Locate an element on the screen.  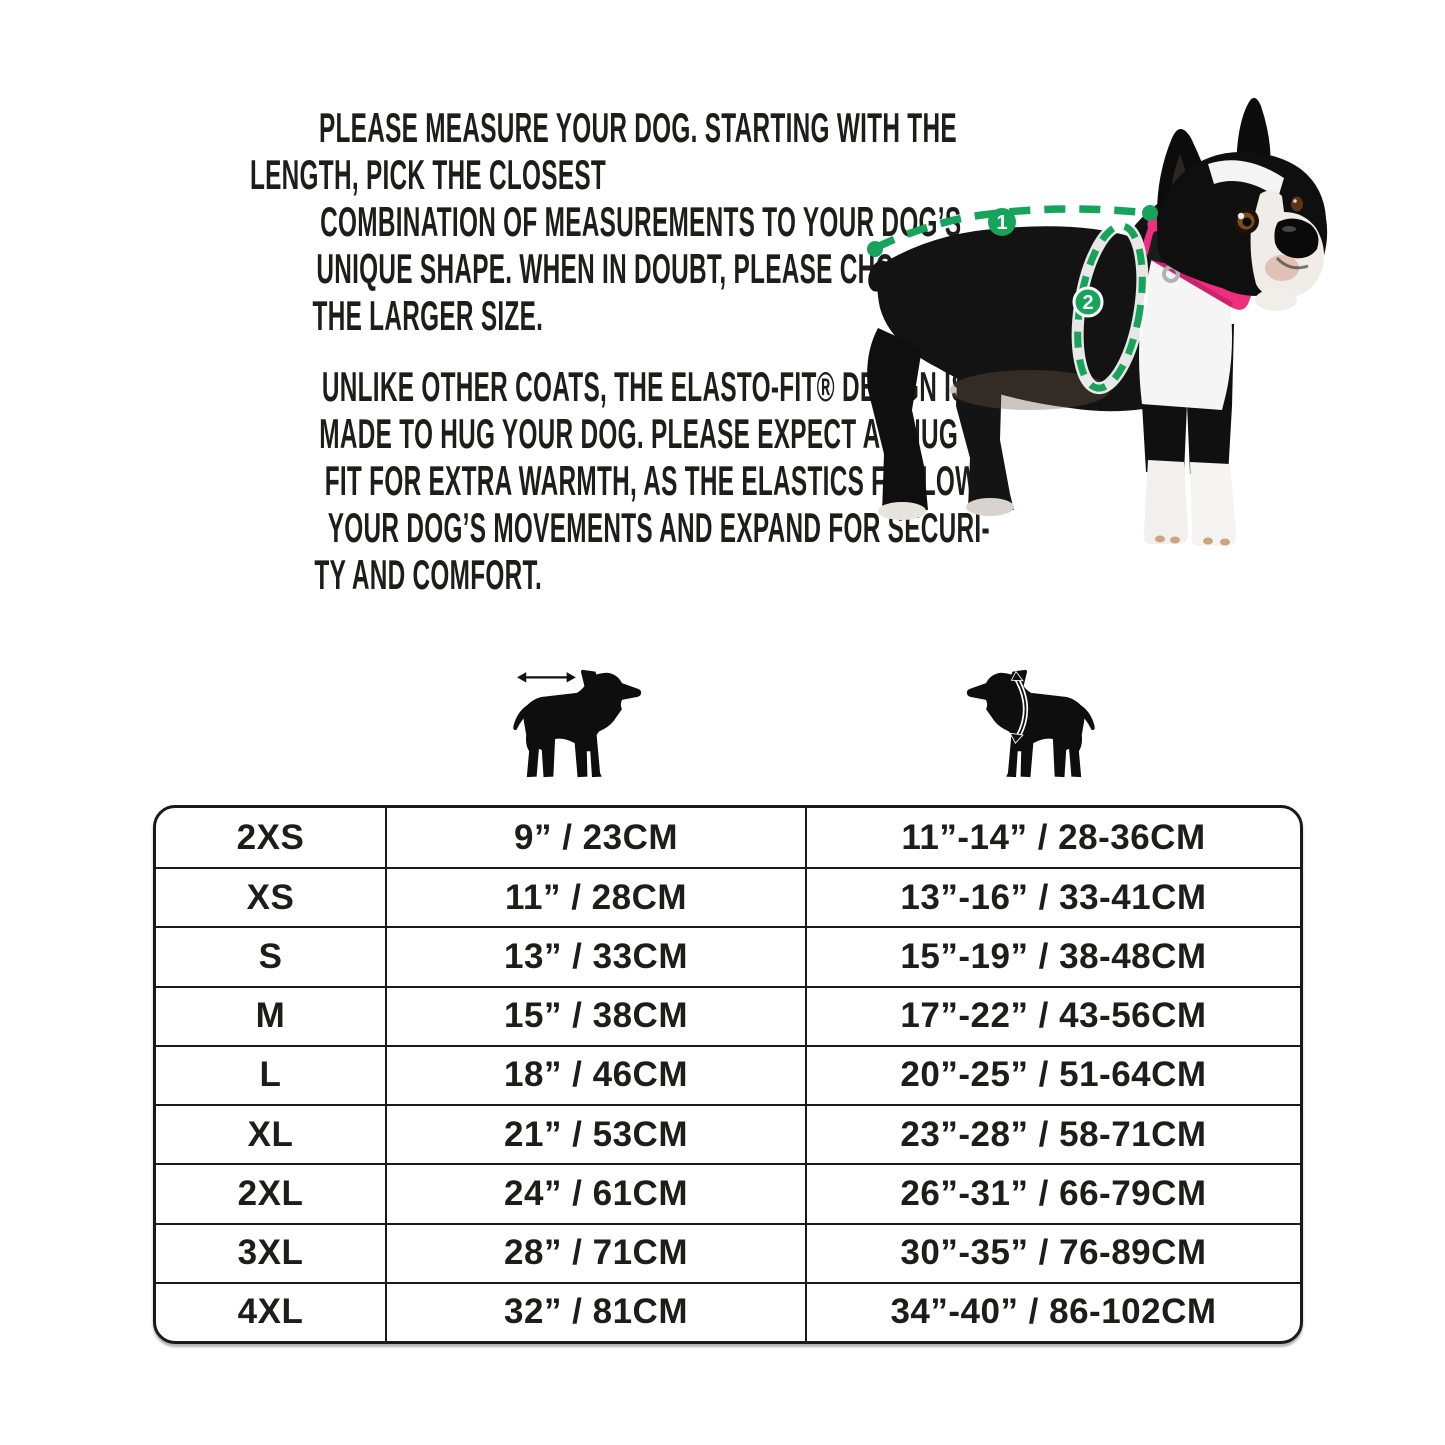
length-cell: 15” / 38CM is located at coordinates (595, 1016).